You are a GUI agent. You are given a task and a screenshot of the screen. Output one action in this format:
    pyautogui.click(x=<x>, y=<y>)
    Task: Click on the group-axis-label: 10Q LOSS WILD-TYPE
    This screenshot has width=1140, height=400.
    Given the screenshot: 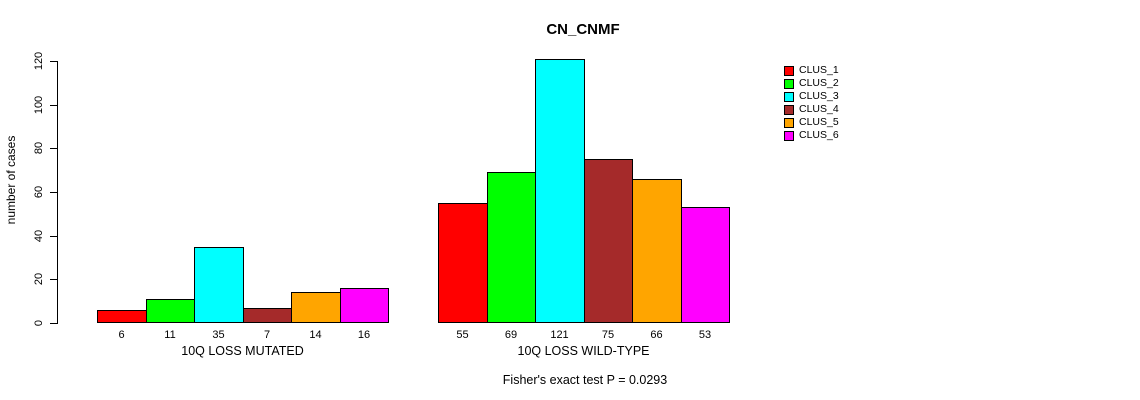 What is the action you would take?
    pyautogui.click(x=583, y=351)
    